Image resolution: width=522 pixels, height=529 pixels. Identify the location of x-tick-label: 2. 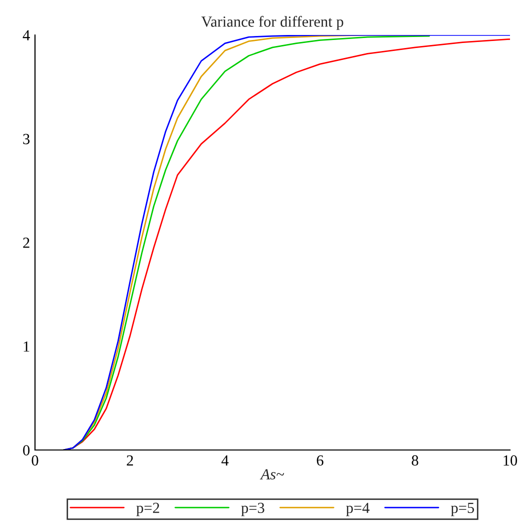
(129, 460).